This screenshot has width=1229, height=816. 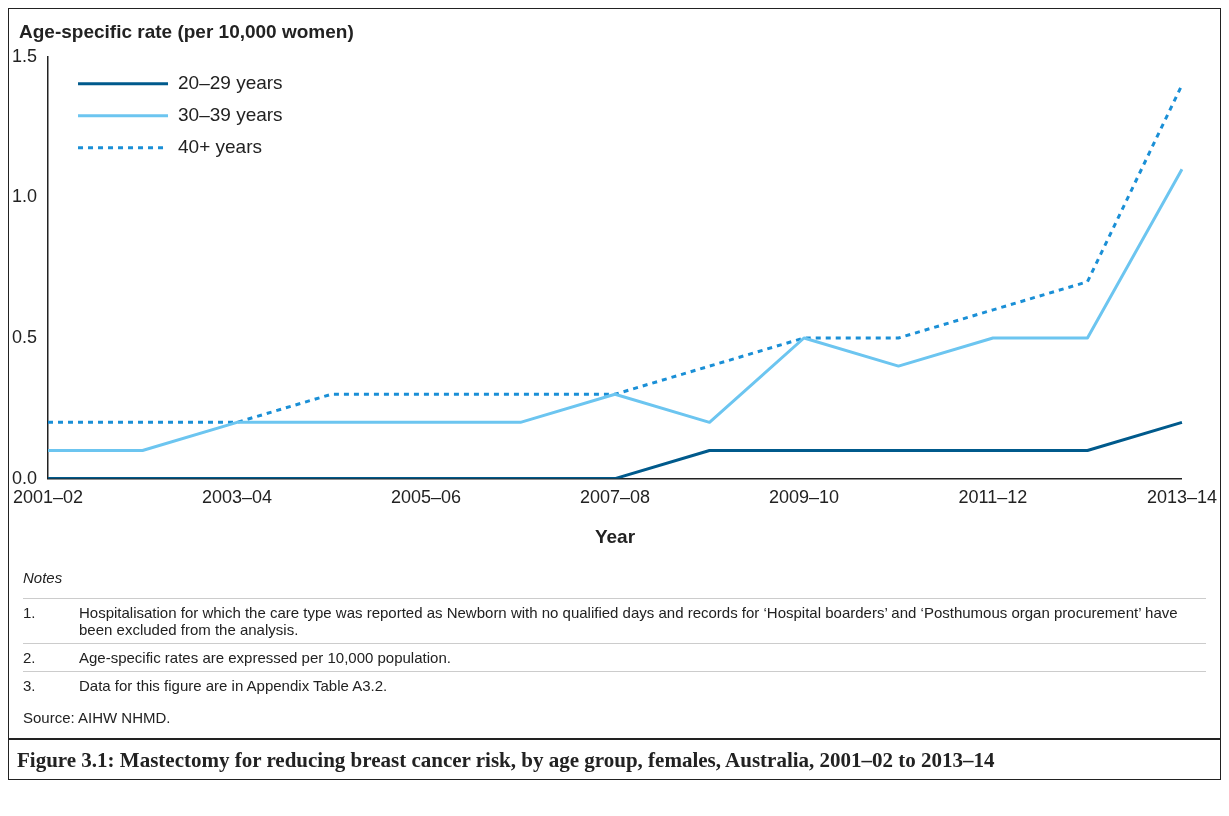 I want to click on text: 2. Age-specific rates are expressed per 10,000 population., so click(x=237, y=657).